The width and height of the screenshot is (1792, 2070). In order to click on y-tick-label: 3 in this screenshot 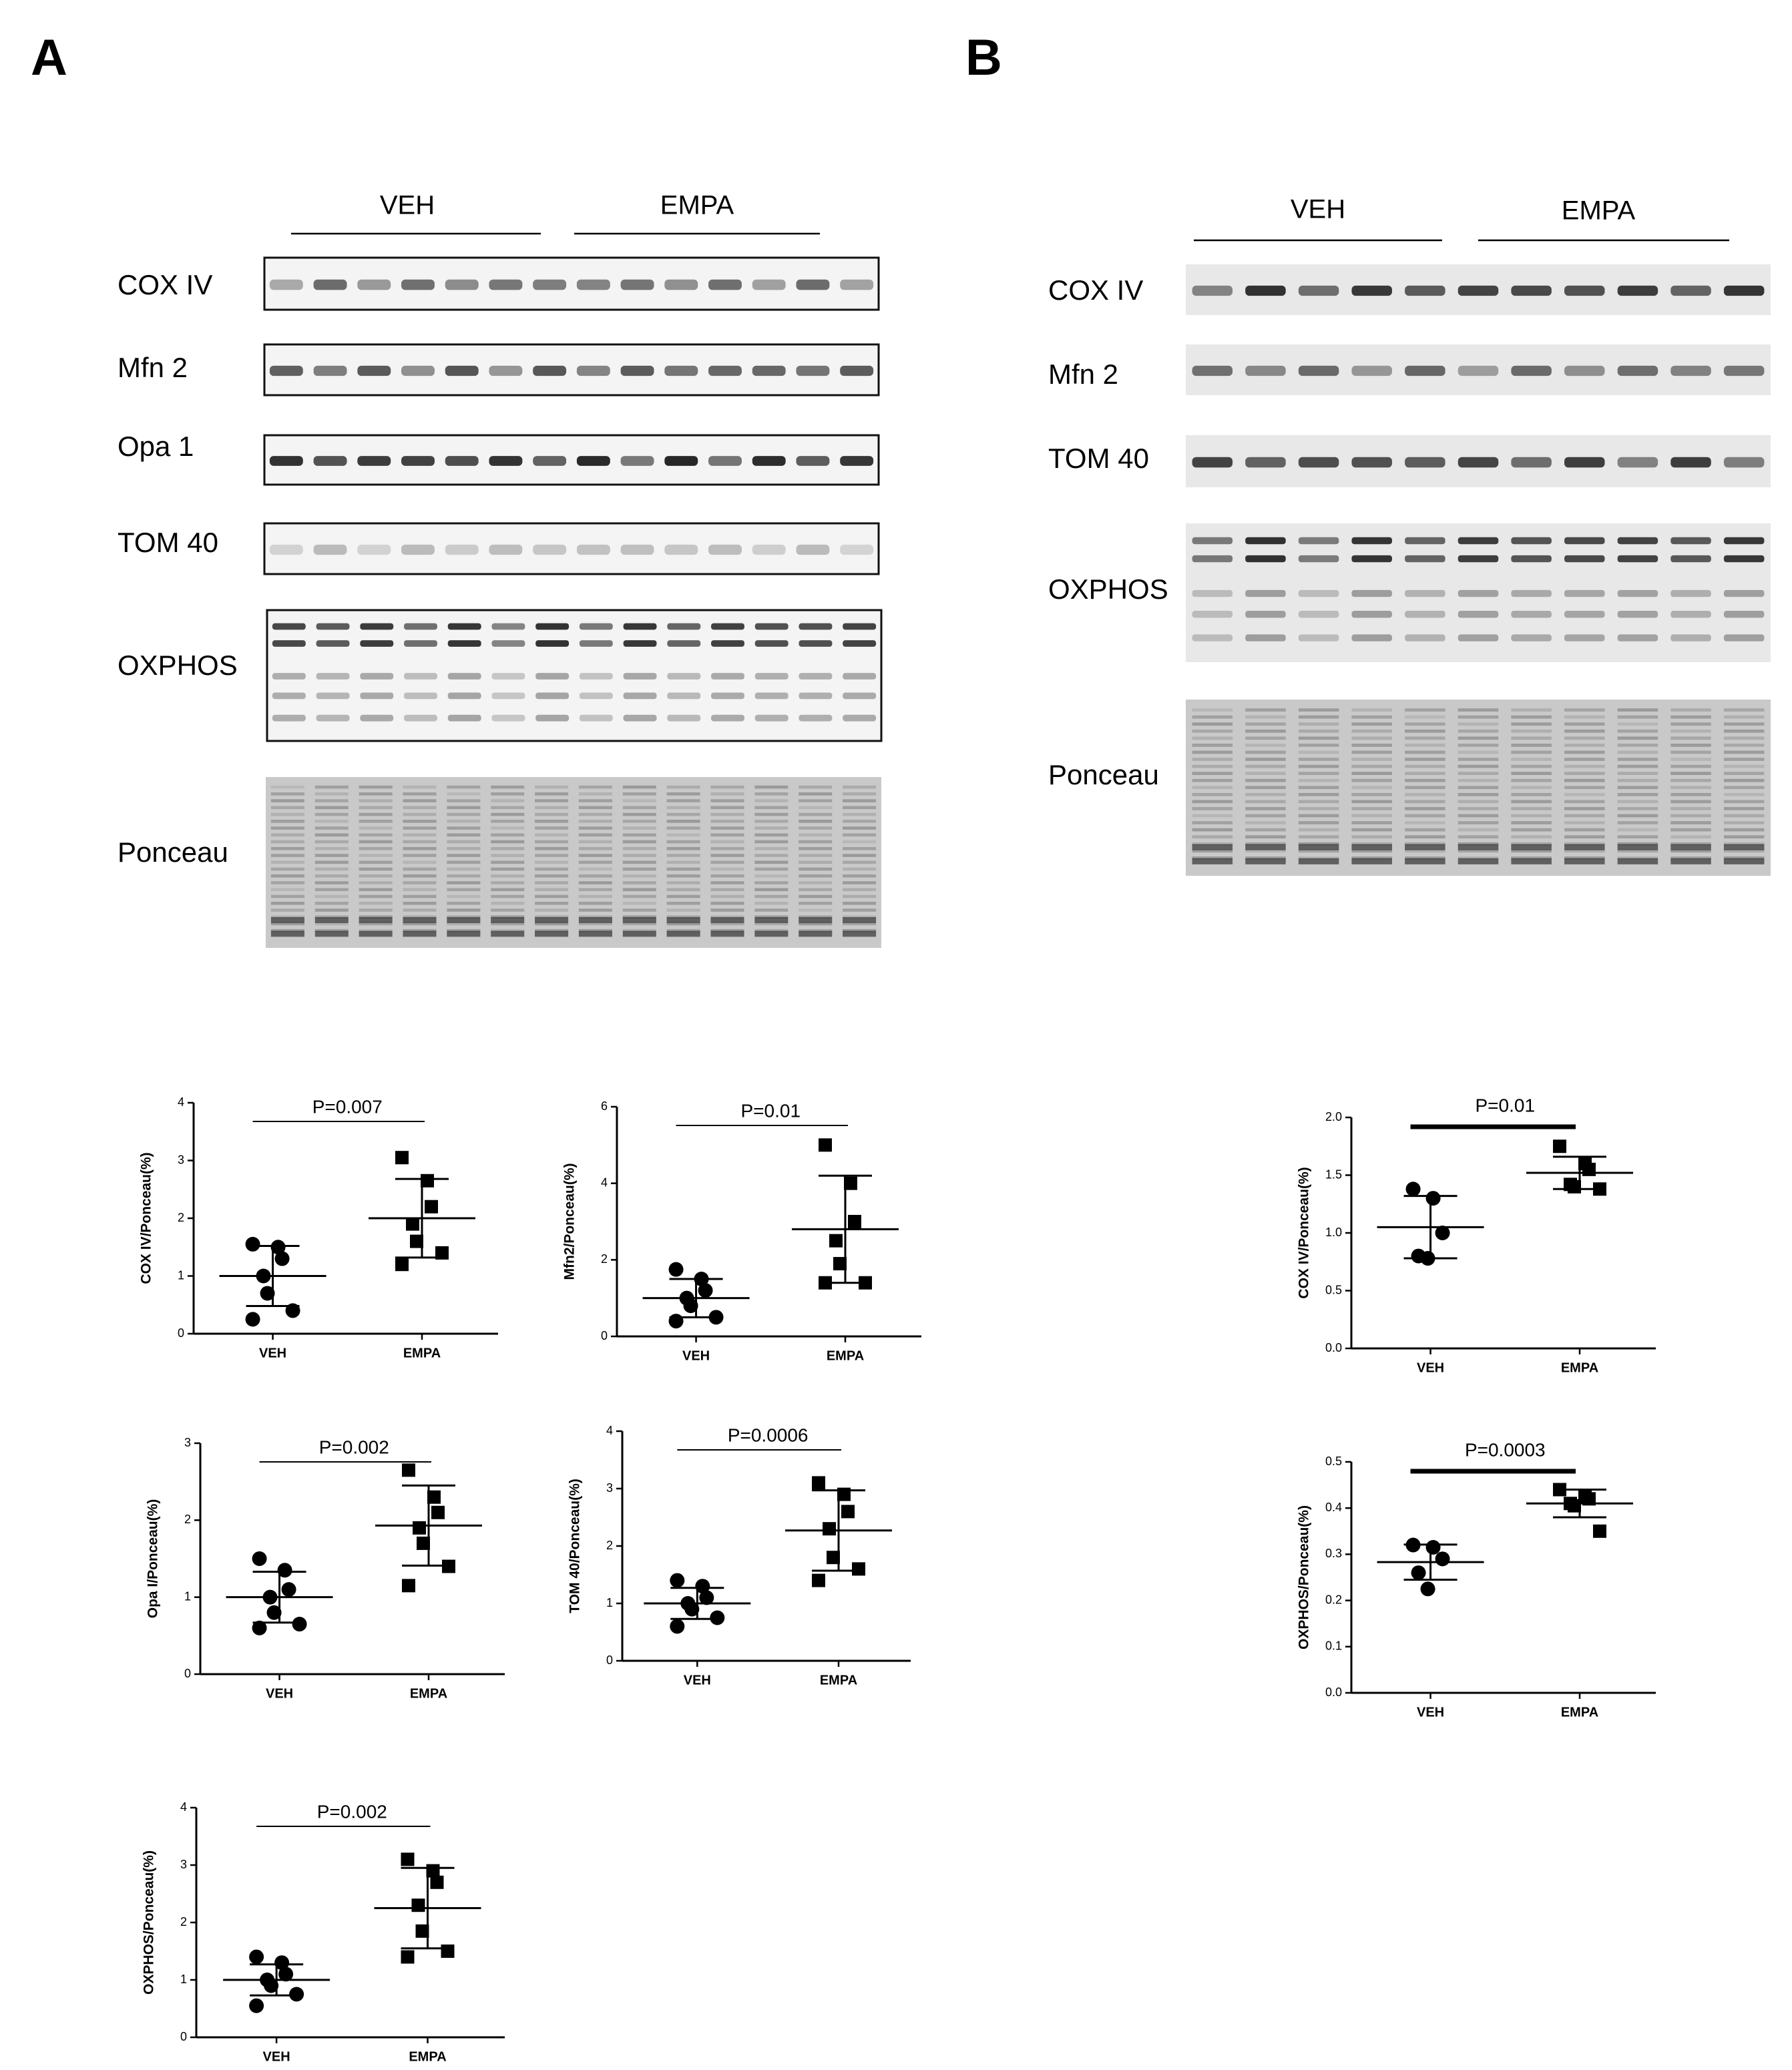, I will do `click(183, 1864)`.